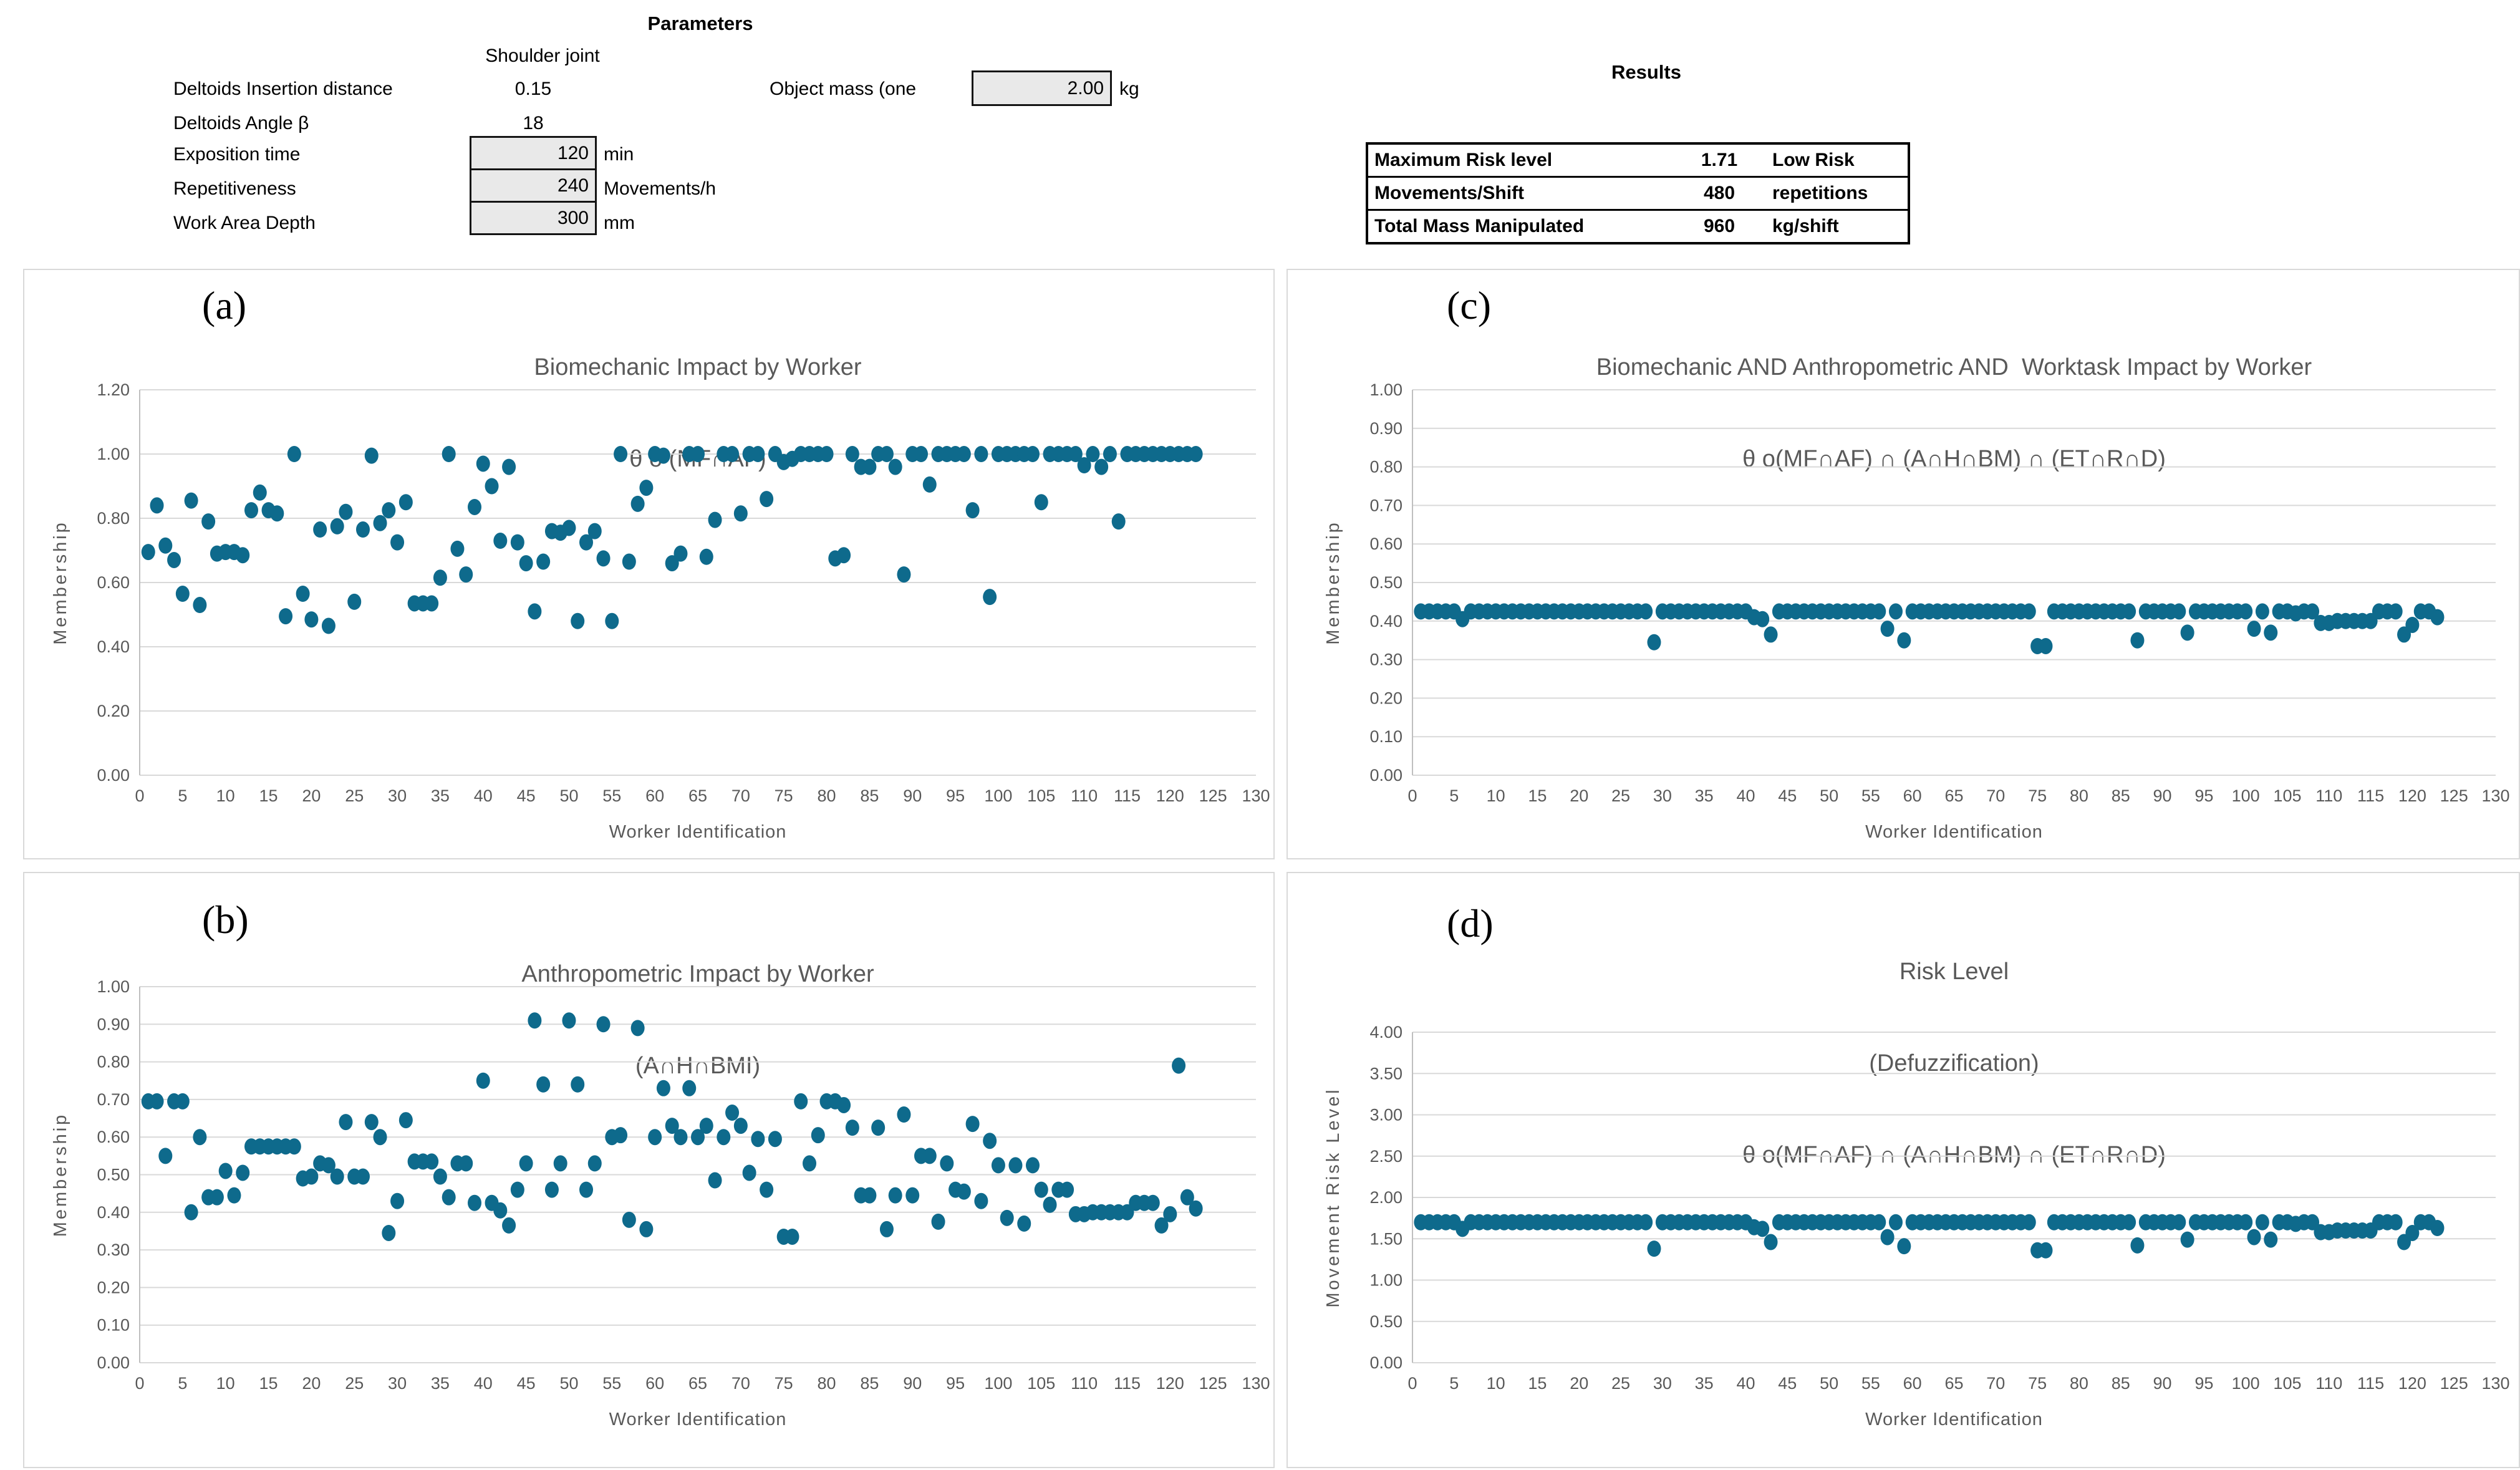 This screenshot has height=1470, width=2520. I want to click on svg-text: 75, so click(784, 795).